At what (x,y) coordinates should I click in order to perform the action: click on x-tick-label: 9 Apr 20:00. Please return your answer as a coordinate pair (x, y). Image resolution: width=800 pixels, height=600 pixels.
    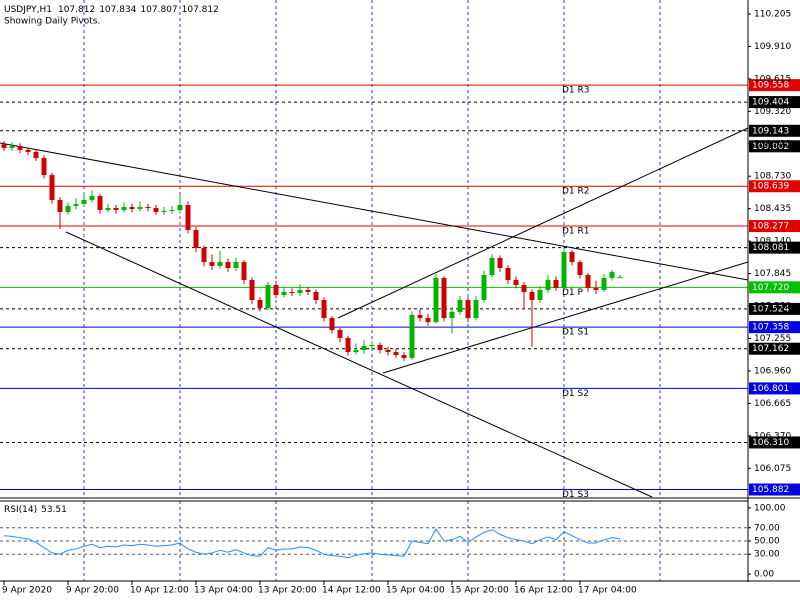
    Looking at the image, I should click on (92, 591).